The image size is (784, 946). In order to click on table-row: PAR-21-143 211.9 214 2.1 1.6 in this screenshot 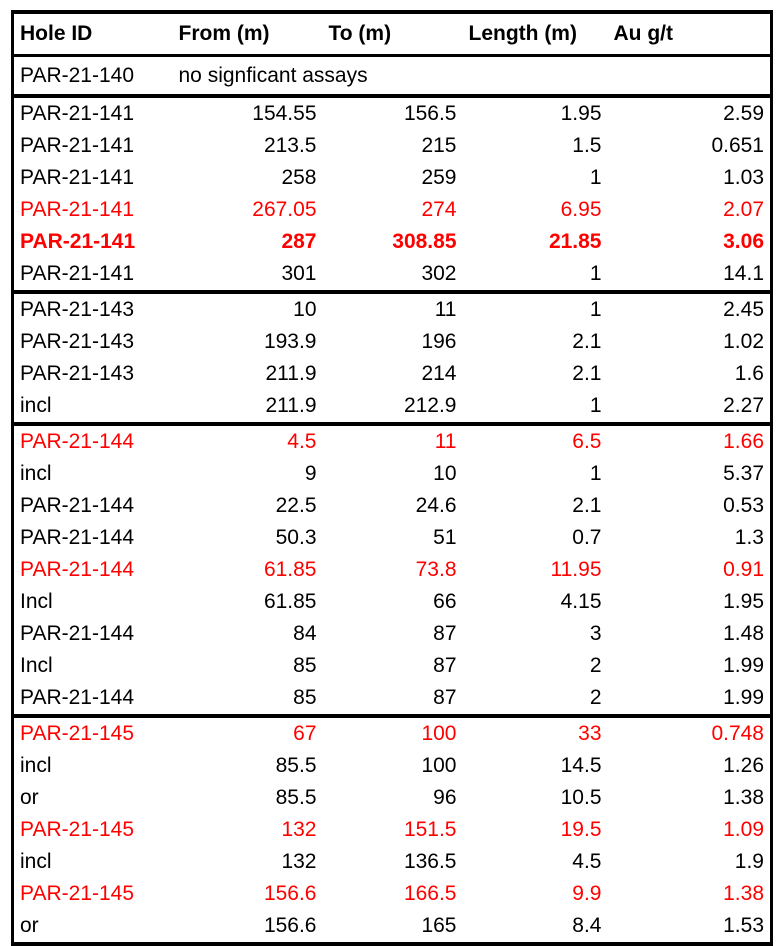, I will do `click(392, 374)`.